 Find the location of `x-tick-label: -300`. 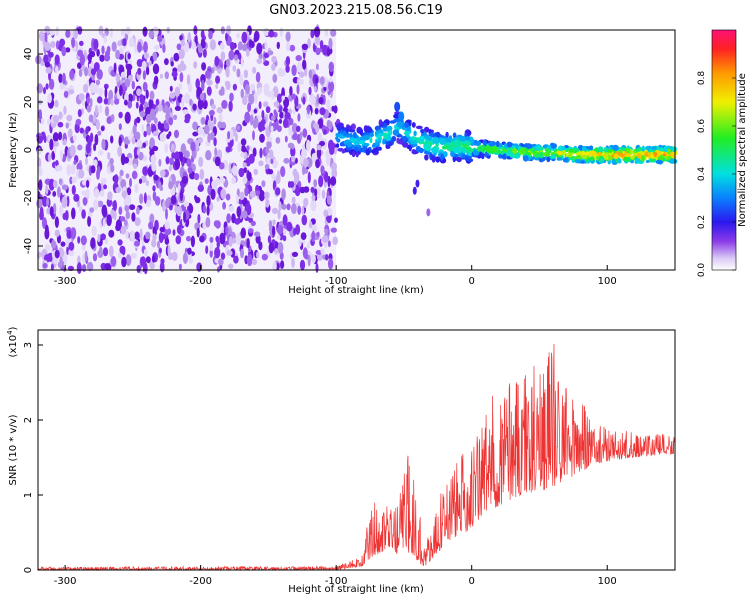

x-tick-label: -300 is located at coordinates (65, 281).